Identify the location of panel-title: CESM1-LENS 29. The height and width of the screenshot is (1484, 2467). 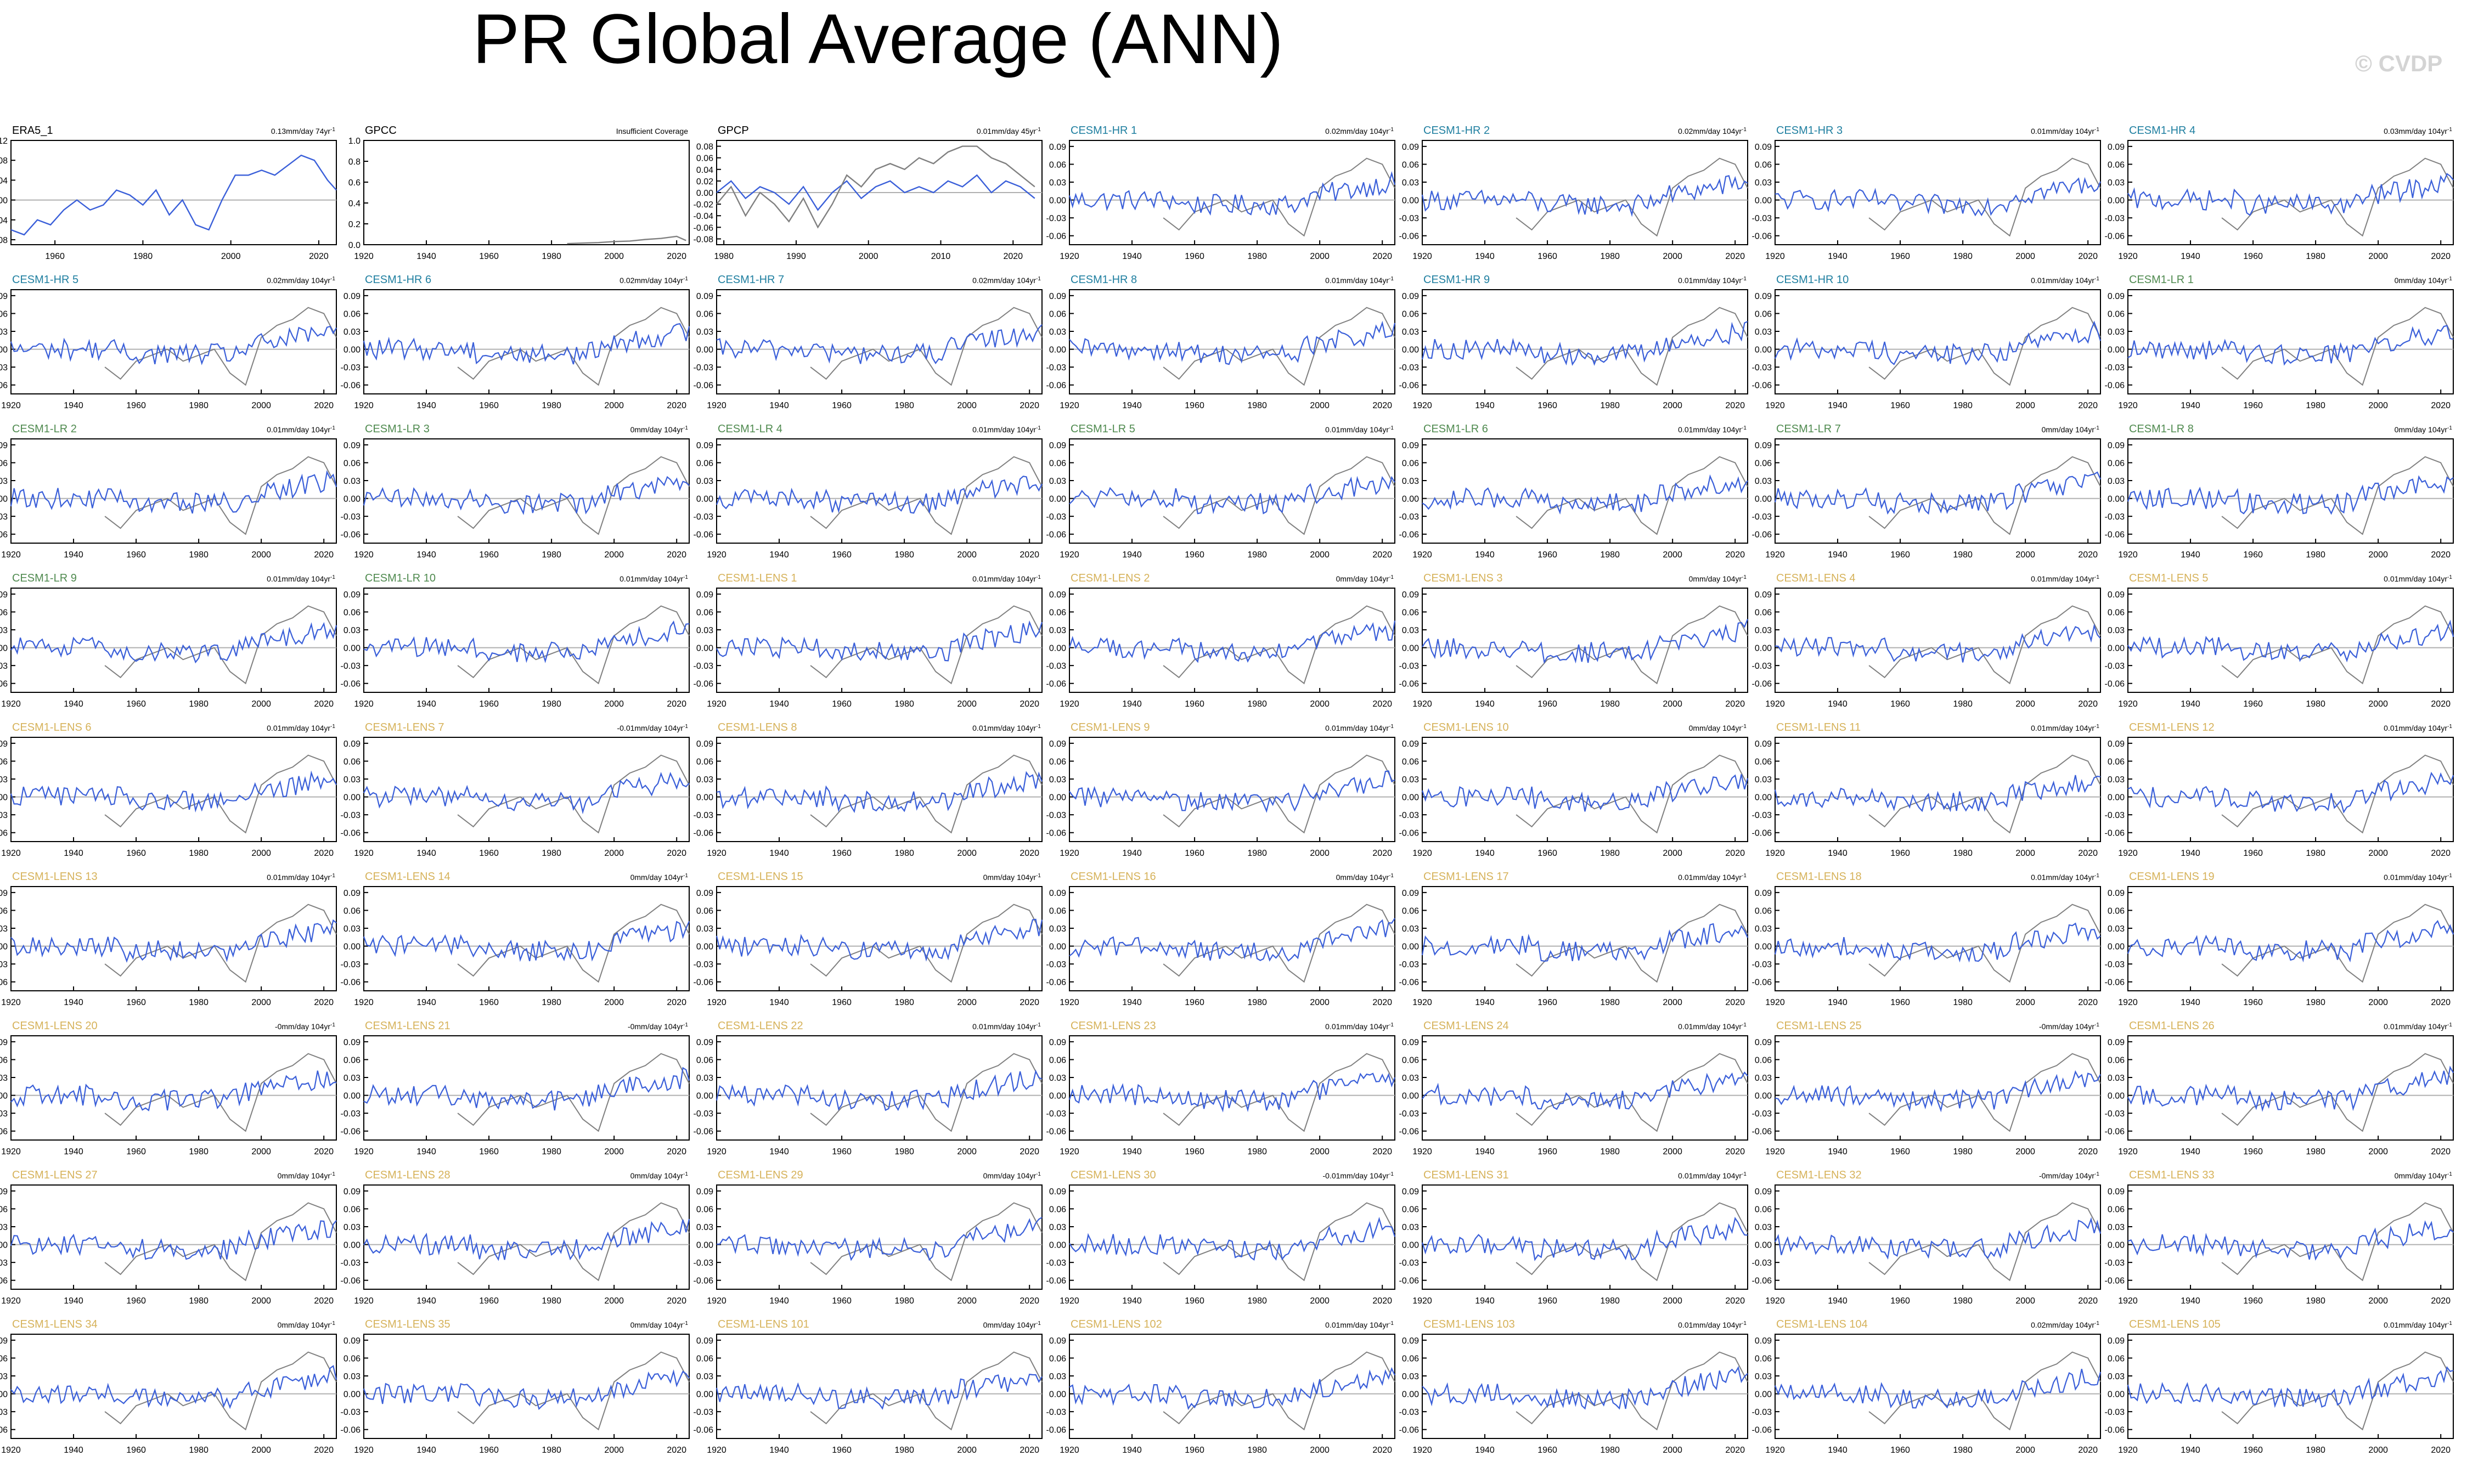
(760, 1175).